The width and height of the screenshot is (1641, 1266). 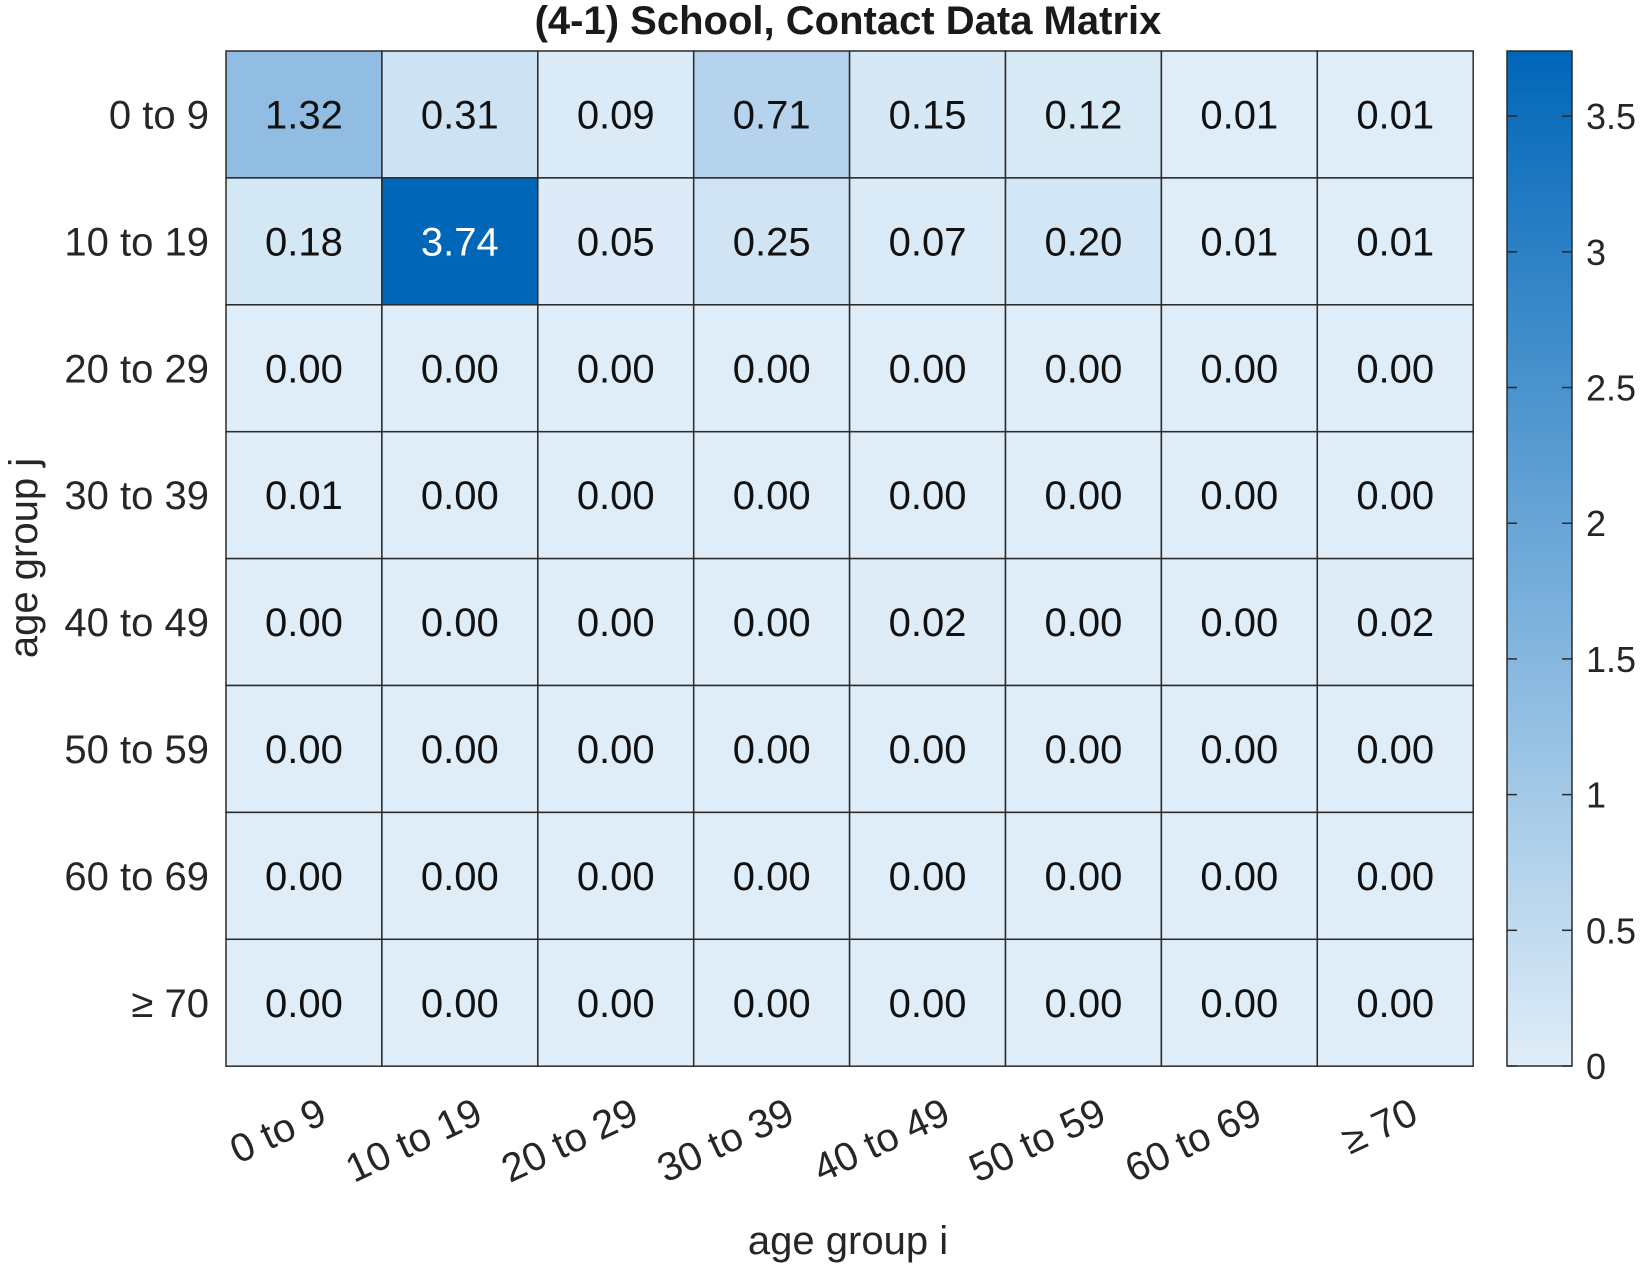 What do you see at coordinates (1611, 388) in the screenshot?
I see `colorbar-tick-label: 2.5` at bounding box center [1611, 388].